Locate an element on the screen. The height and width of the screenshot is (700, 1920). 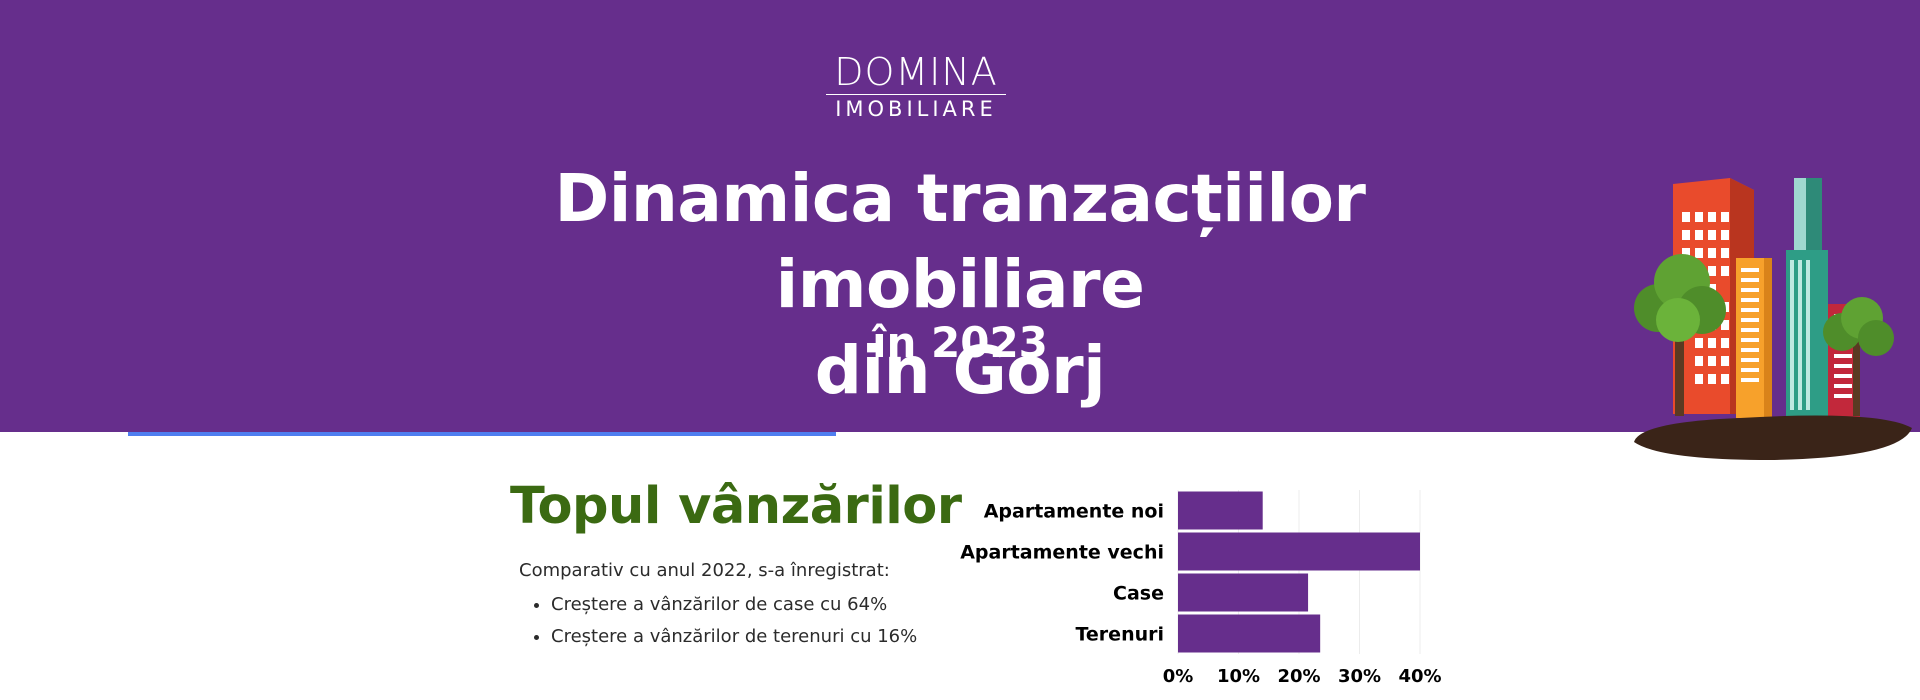
logo-tagline: IMOBILIARE is located at coordinates (916, 109).